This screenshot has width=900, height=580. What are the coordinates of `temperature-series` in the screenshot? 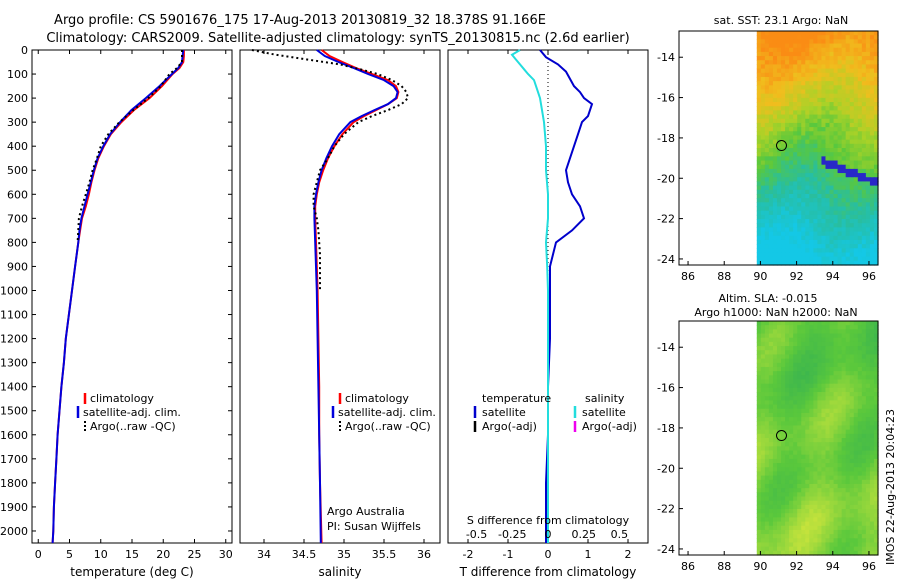 It's located at (118, 296).